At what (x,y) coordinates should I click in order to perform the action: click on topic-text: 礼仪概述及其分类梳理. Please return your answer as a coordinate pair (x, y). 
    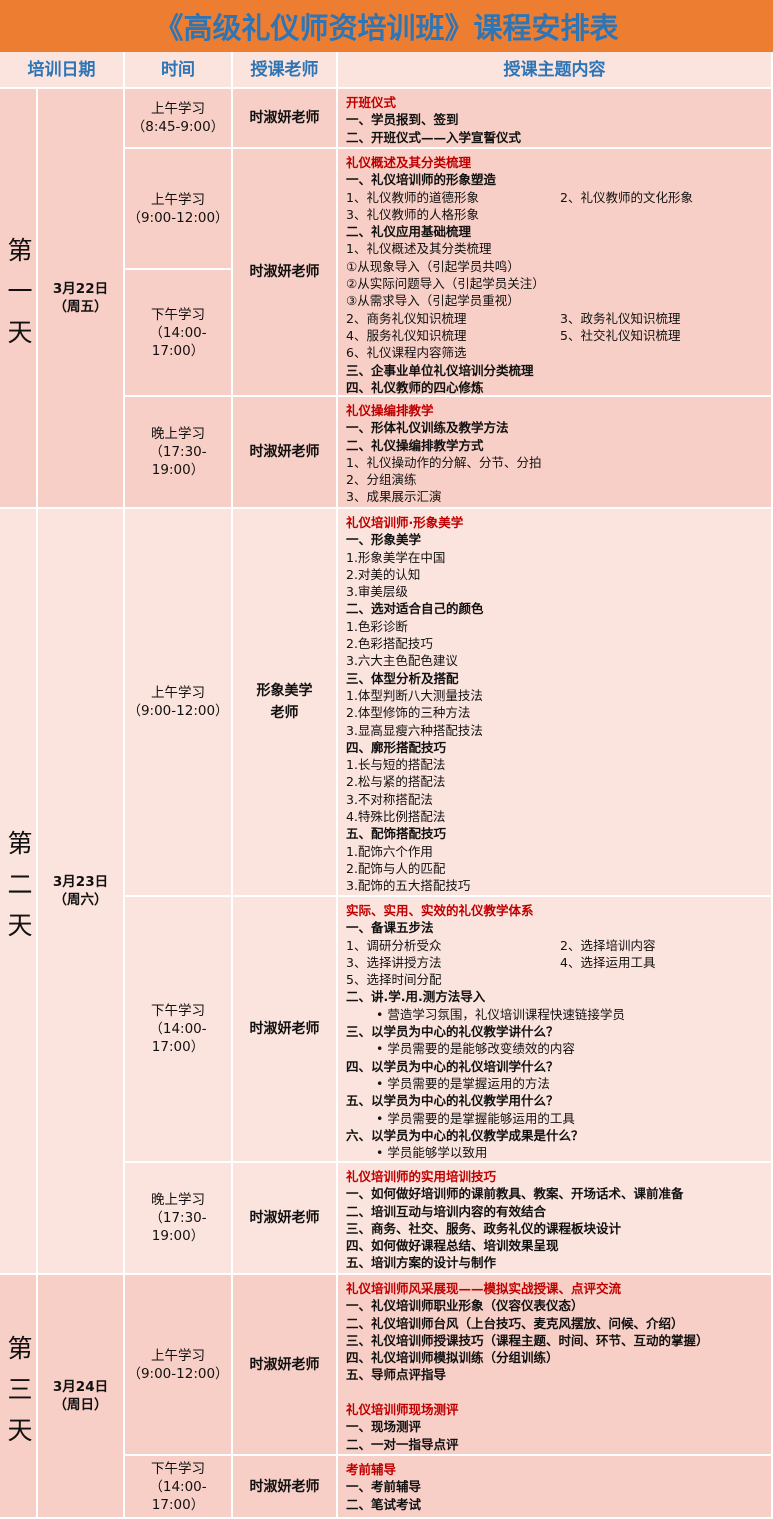
    Looking at the image, I should click on (409, 162).